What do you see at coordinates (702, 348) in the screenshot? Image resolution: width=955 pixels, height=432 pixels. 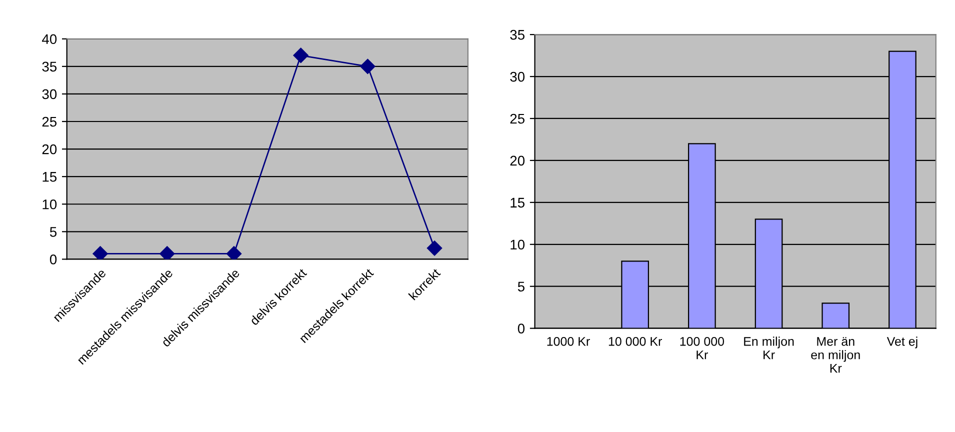 I see `x-tick-label: 100 000 Kr` at bounding box center [702, 348].